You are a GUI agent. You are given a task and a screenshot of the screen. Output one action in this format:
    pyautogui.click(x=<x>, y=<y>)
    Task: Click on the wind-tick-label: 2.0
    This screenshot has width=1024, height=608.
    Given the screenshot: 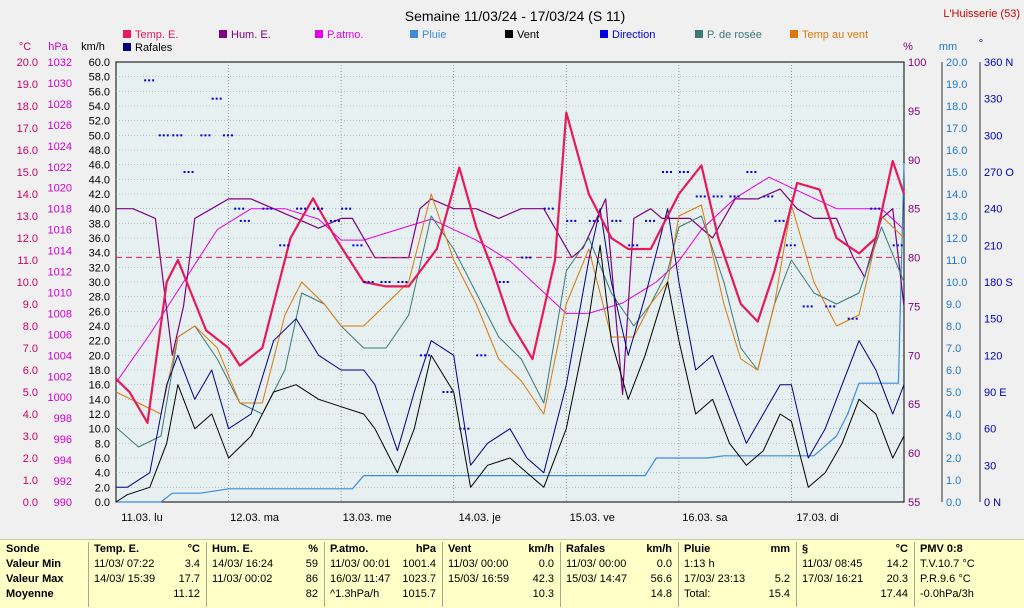 What is the action you would take?
    pyautogui.click(x=102, y=488)
    